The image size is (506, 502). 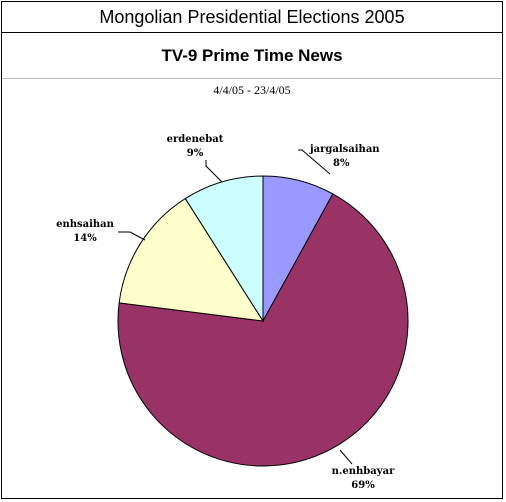 What do you see at coordinates (85, 224) in the screenshot?
I see `slice-name-label: enhsaihan` at bounding box center [85, 224].